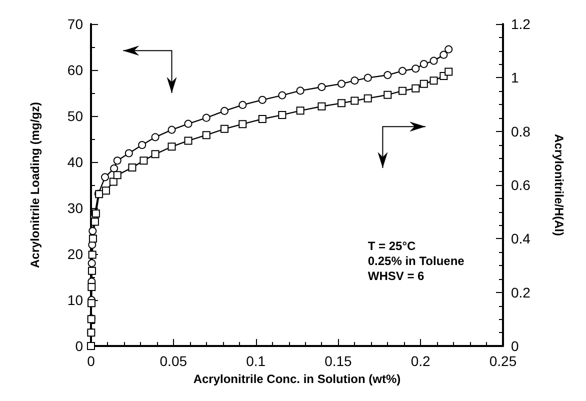 This screenshot has height=401, width=586. Describe the element at coordinates (79, 346) in the screenshot. I see `y-tick-label: 0` at that location.